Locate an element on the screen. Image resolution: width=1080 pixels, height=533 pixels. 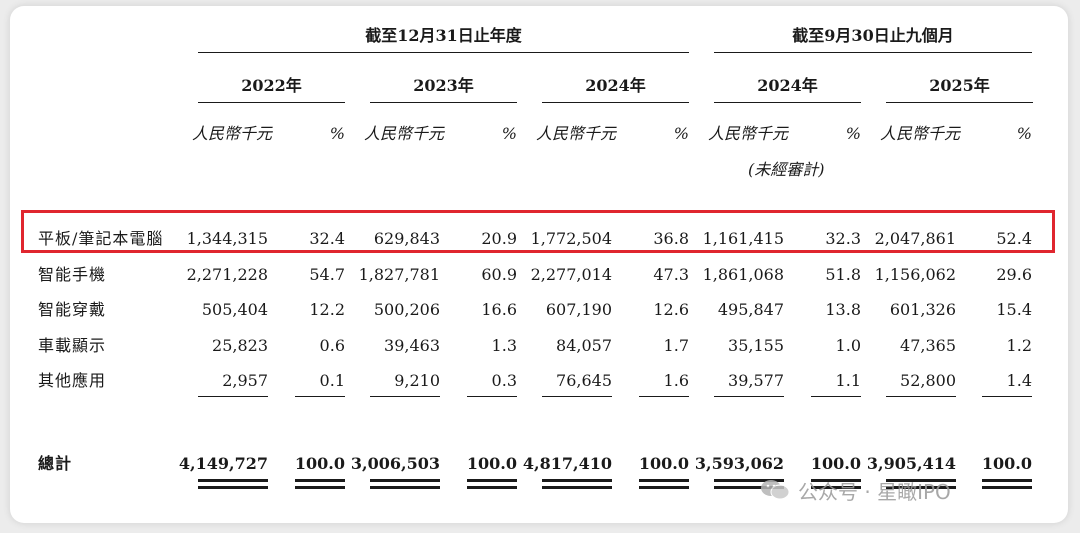
row-value-rmb: 2,957 is located at coordinates (245, 380).